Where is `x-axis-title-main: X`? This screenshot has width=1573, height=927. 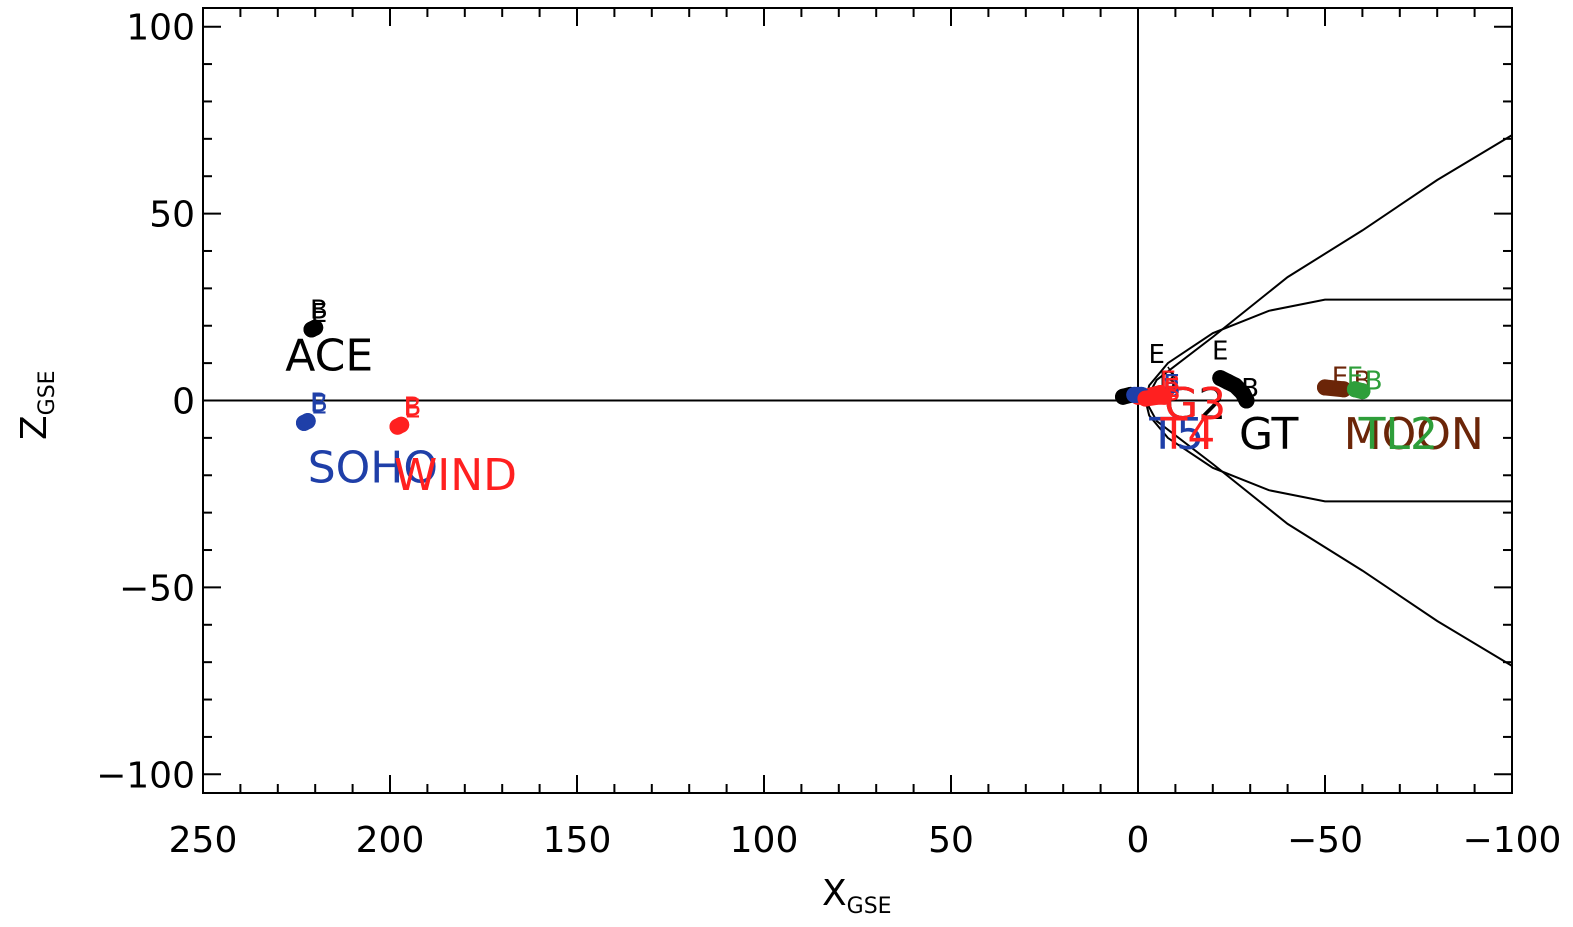 x-axis-title-main: X is located at coordinates (834, 893).